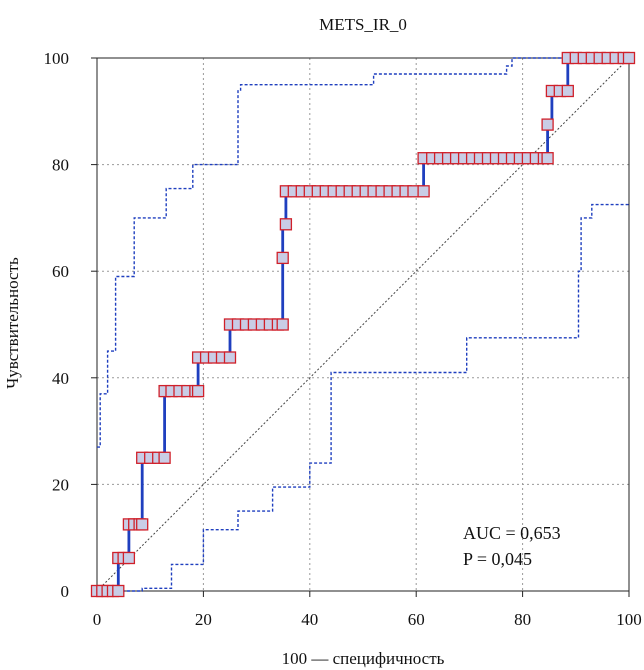 The height and width of the screenshot is (670, 644). What do you see at coordinates (203, 619) in the screenshot?
I see `x-tick-label: 20` at bounding box center [203, 619].